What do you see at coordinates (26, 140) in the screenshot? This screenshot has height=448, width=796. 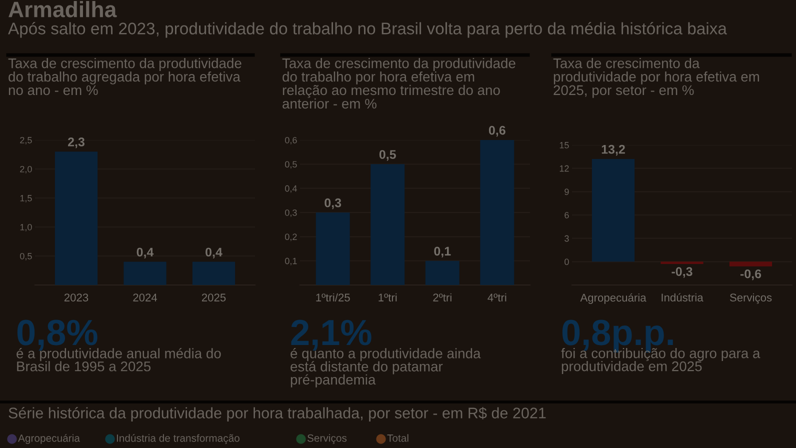 I see `y-tick-label: 2,5` at bounding box center [26, 140].